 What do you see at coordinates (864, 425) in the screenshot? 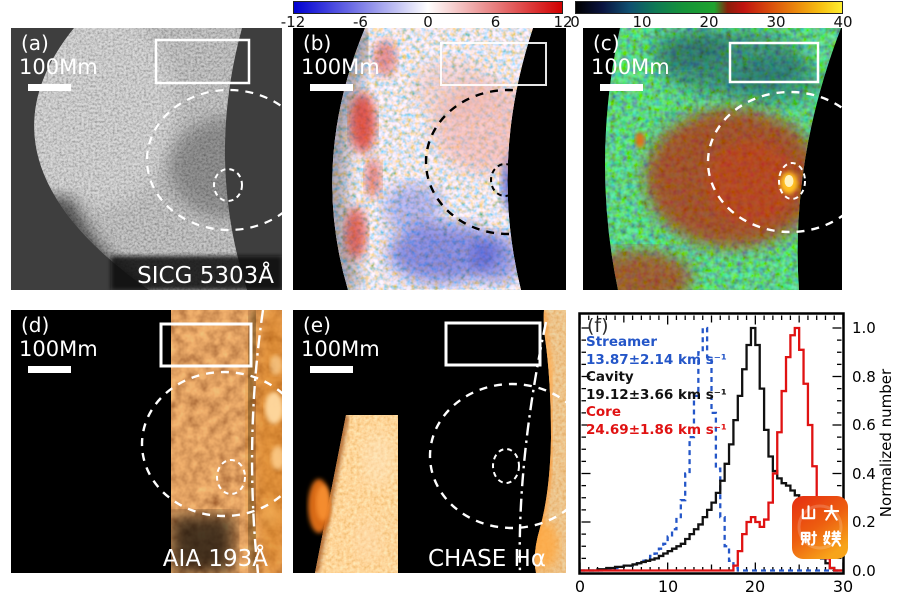
I see `ytick-label: 0.6` at bounding box center [864, 425].